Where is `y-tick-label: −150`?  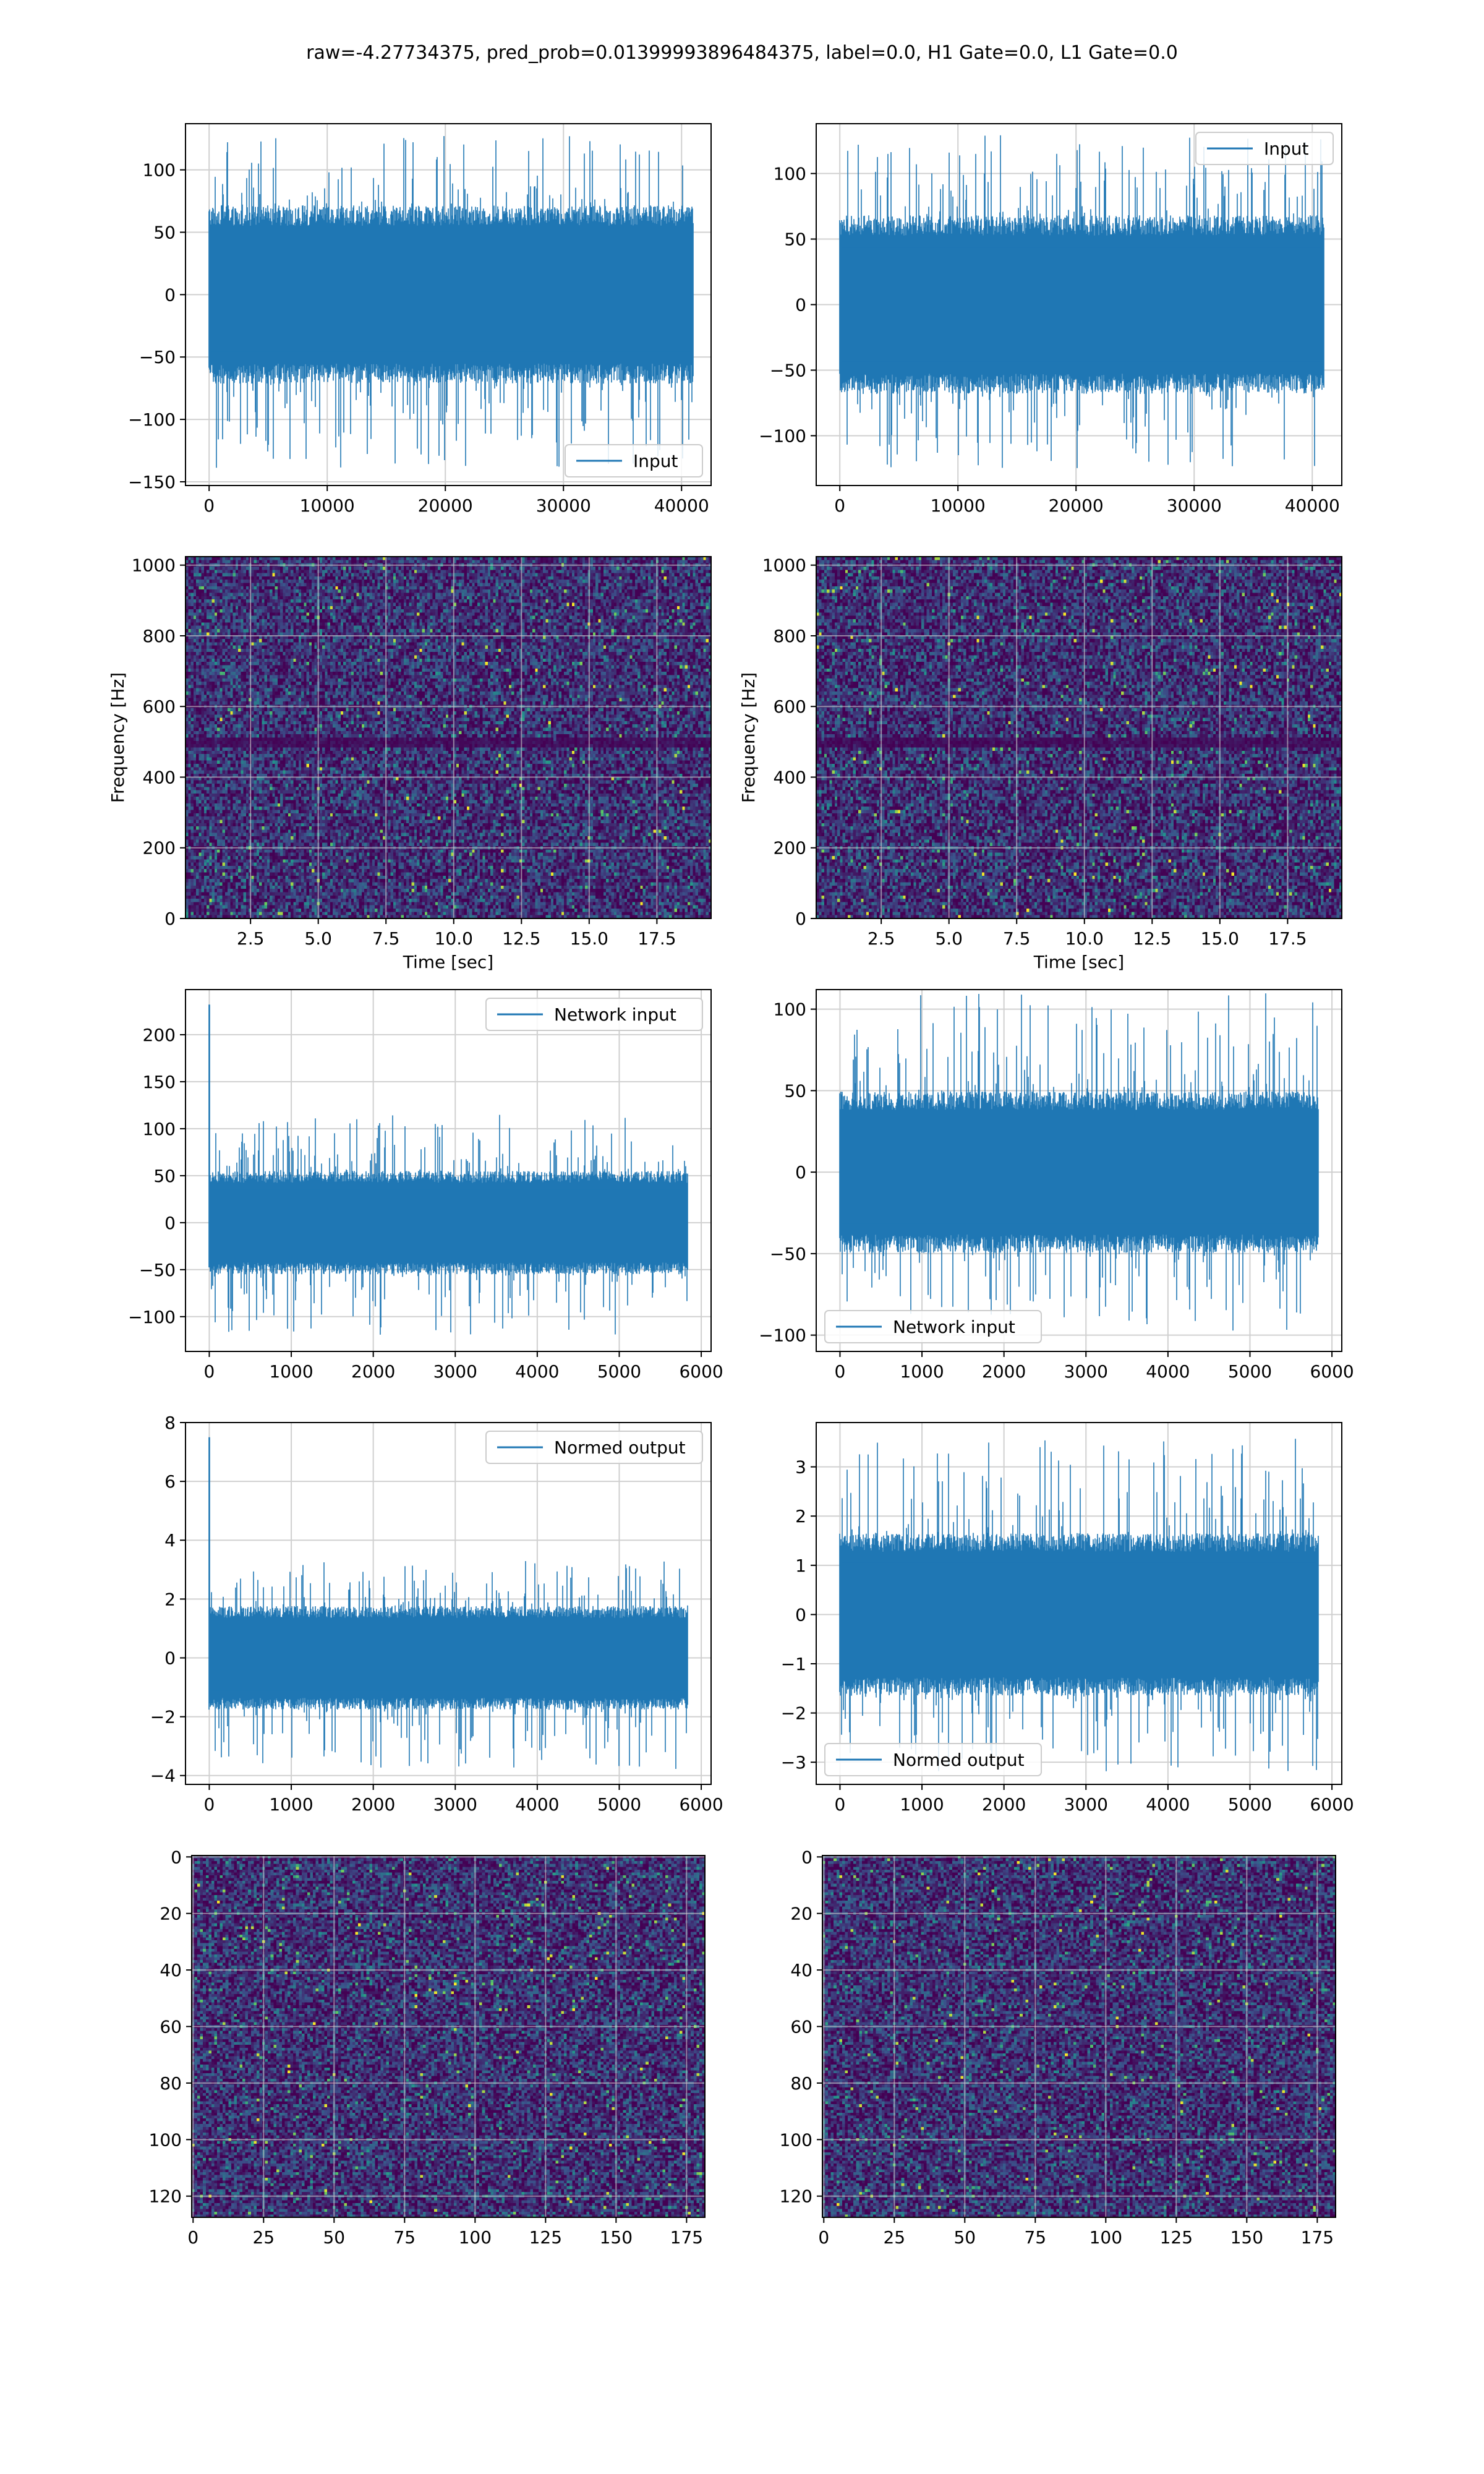
y-tick-label: −150 is located at coordinates (152, 482).